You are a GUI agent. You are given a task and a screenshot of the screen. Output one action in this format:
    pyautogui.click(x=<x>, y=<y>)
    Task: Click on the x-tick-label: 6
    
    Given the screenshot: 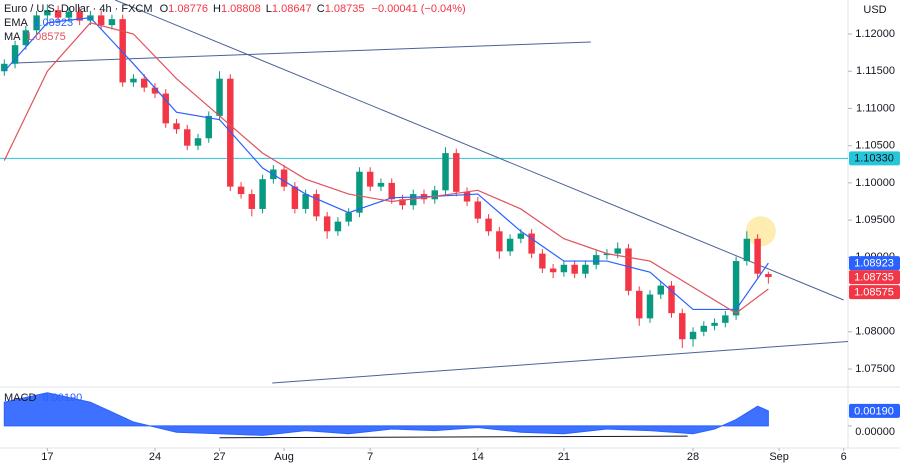 What is the action you would take?
    pyautogui.click(x=844, y=457)
    